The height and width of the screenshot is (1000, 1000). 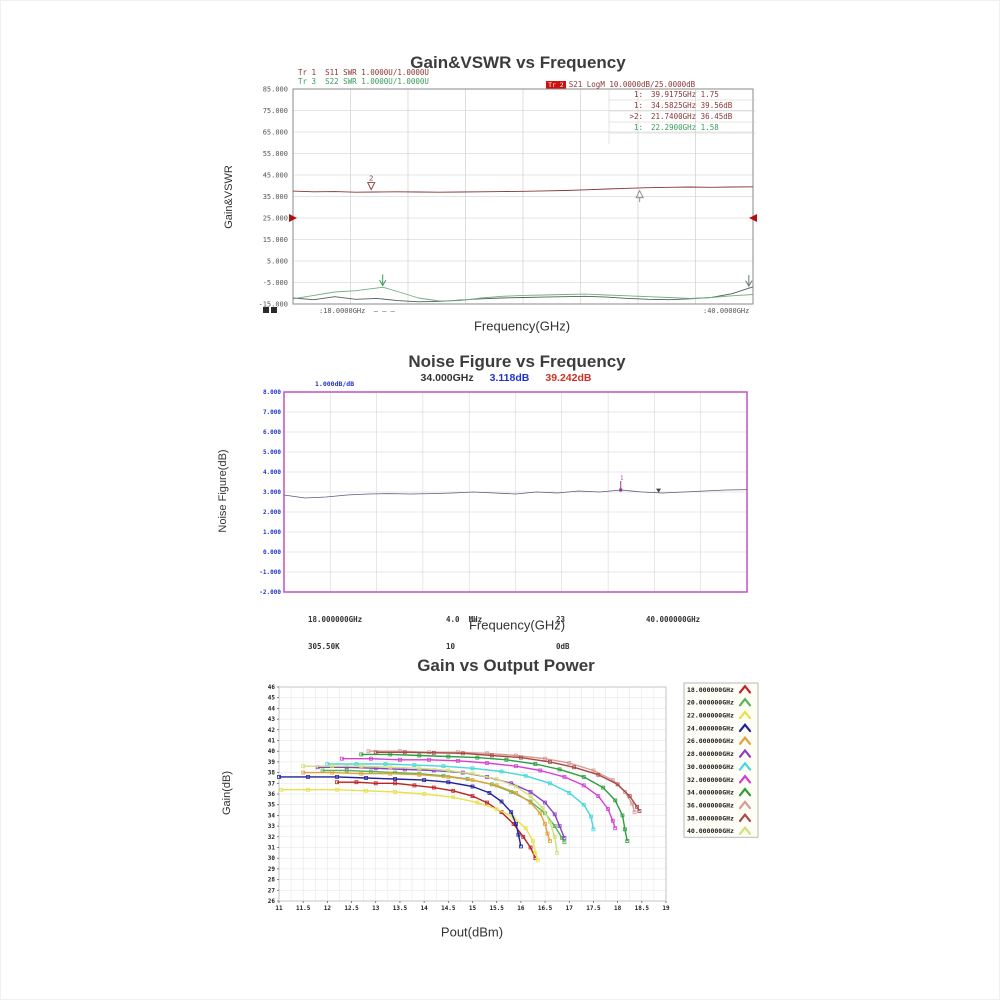 I want to click on svg-text: 38, so click(x=272, y=773).